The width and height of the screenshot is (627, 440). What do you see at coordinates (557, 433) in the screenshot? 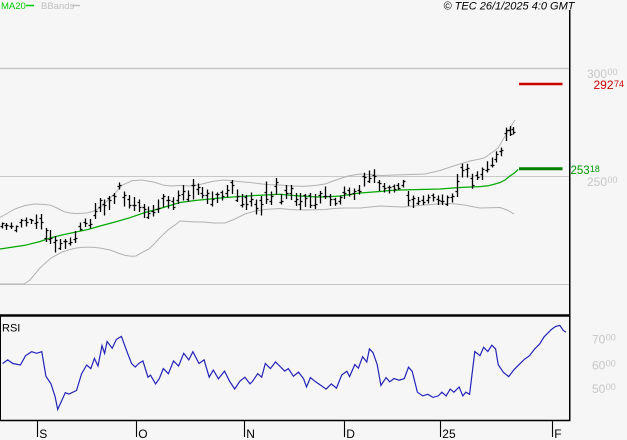
I see `svg-text: F` at bounding box center [557, 433].